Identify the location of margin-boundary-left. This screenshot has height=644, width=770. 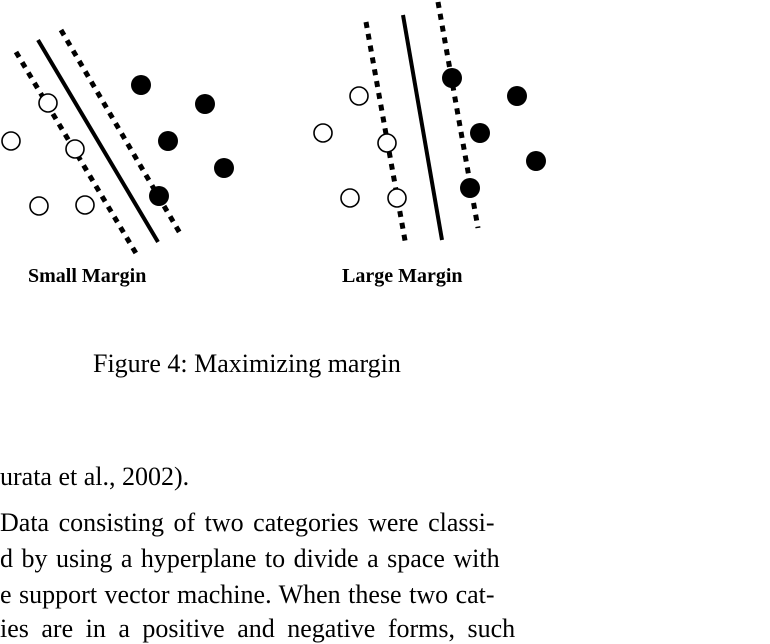
(76, 153).